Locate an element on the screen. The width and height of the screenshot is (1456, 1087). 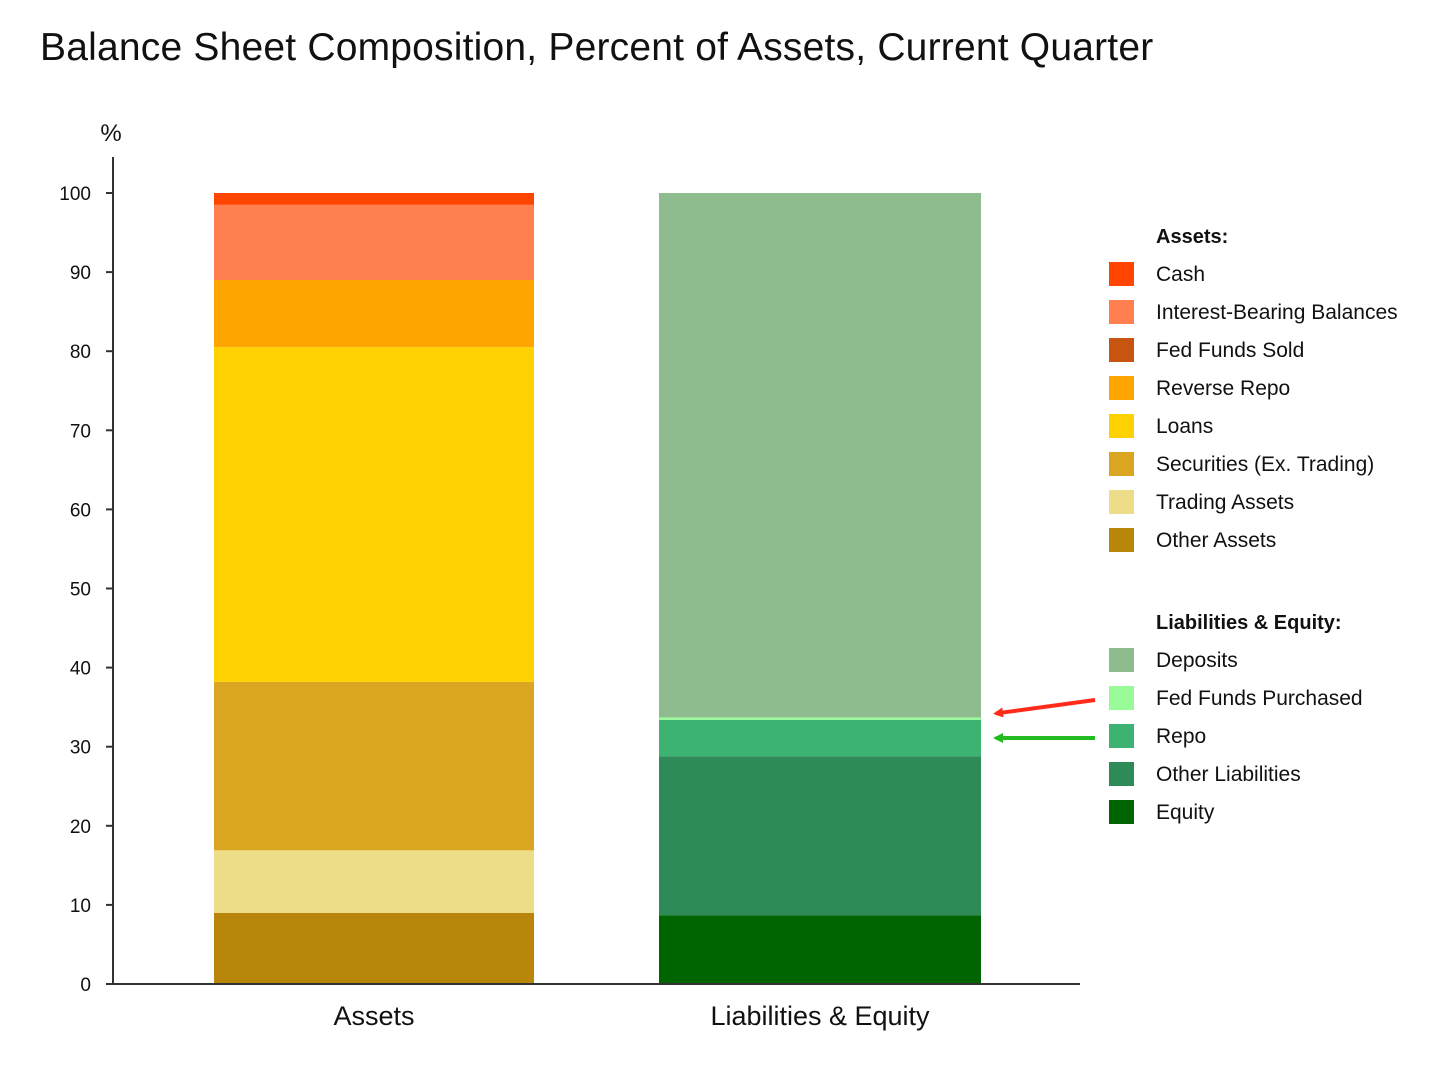
legend-swatch-fed-funds-purchased is located at coordinates (1121, 698).